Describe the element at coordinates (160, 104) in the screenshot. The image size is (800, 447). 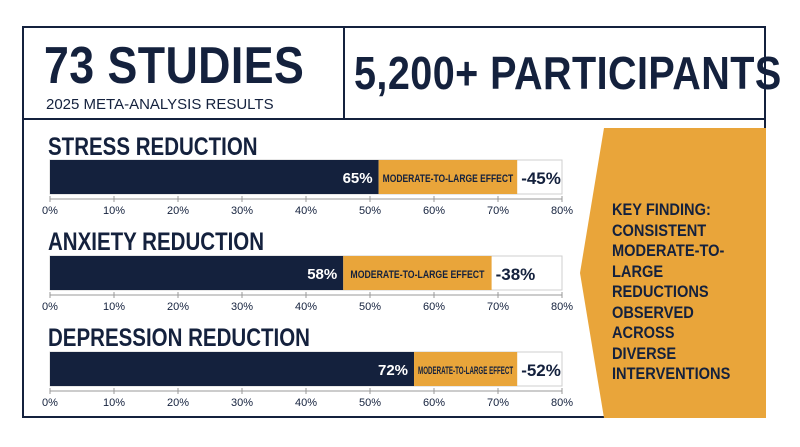
I see `header-subtitle: 2025 META-ANALYSIS RESULTS` at that location.